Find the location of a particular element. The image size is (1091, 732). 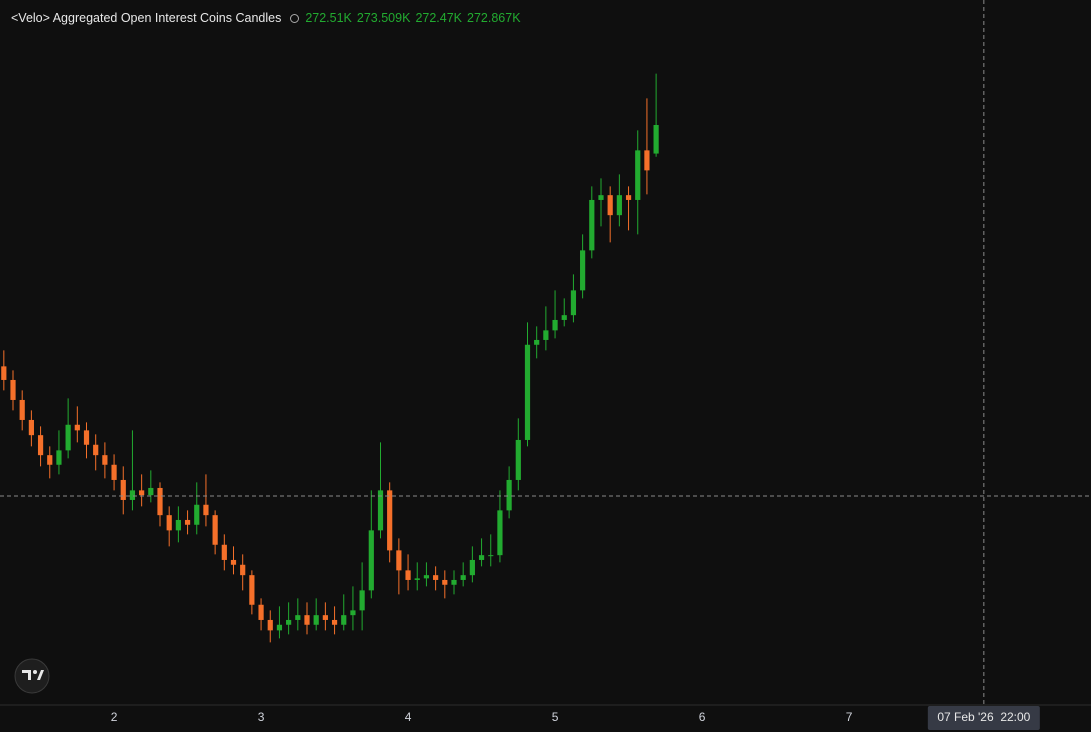

crosshair-label-box is located at coordinates (983, 718).